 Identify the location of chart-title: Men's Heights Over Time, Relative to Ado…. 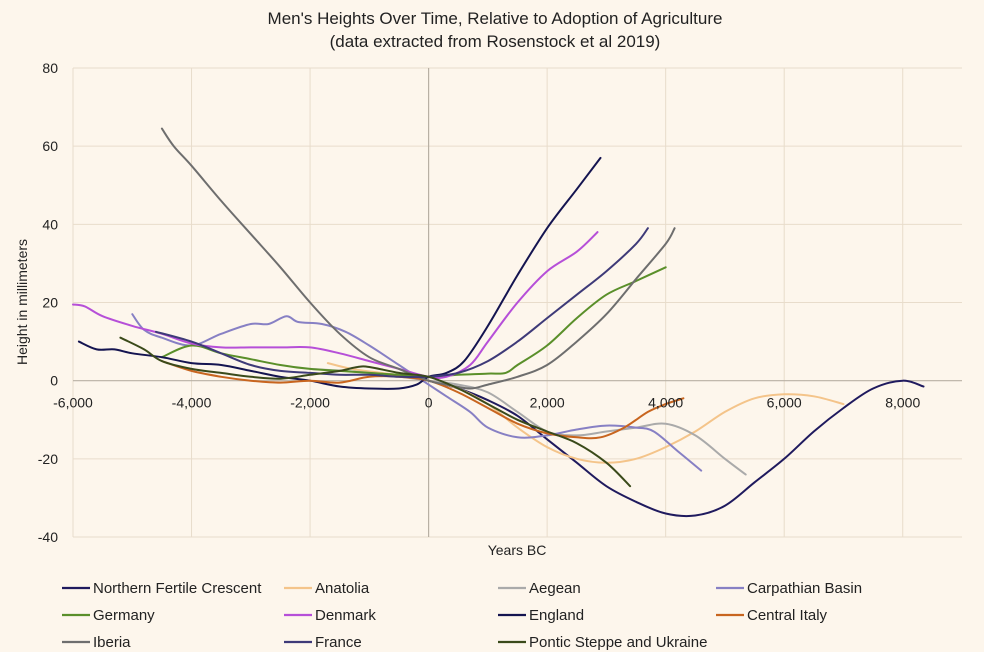
(495, 18).